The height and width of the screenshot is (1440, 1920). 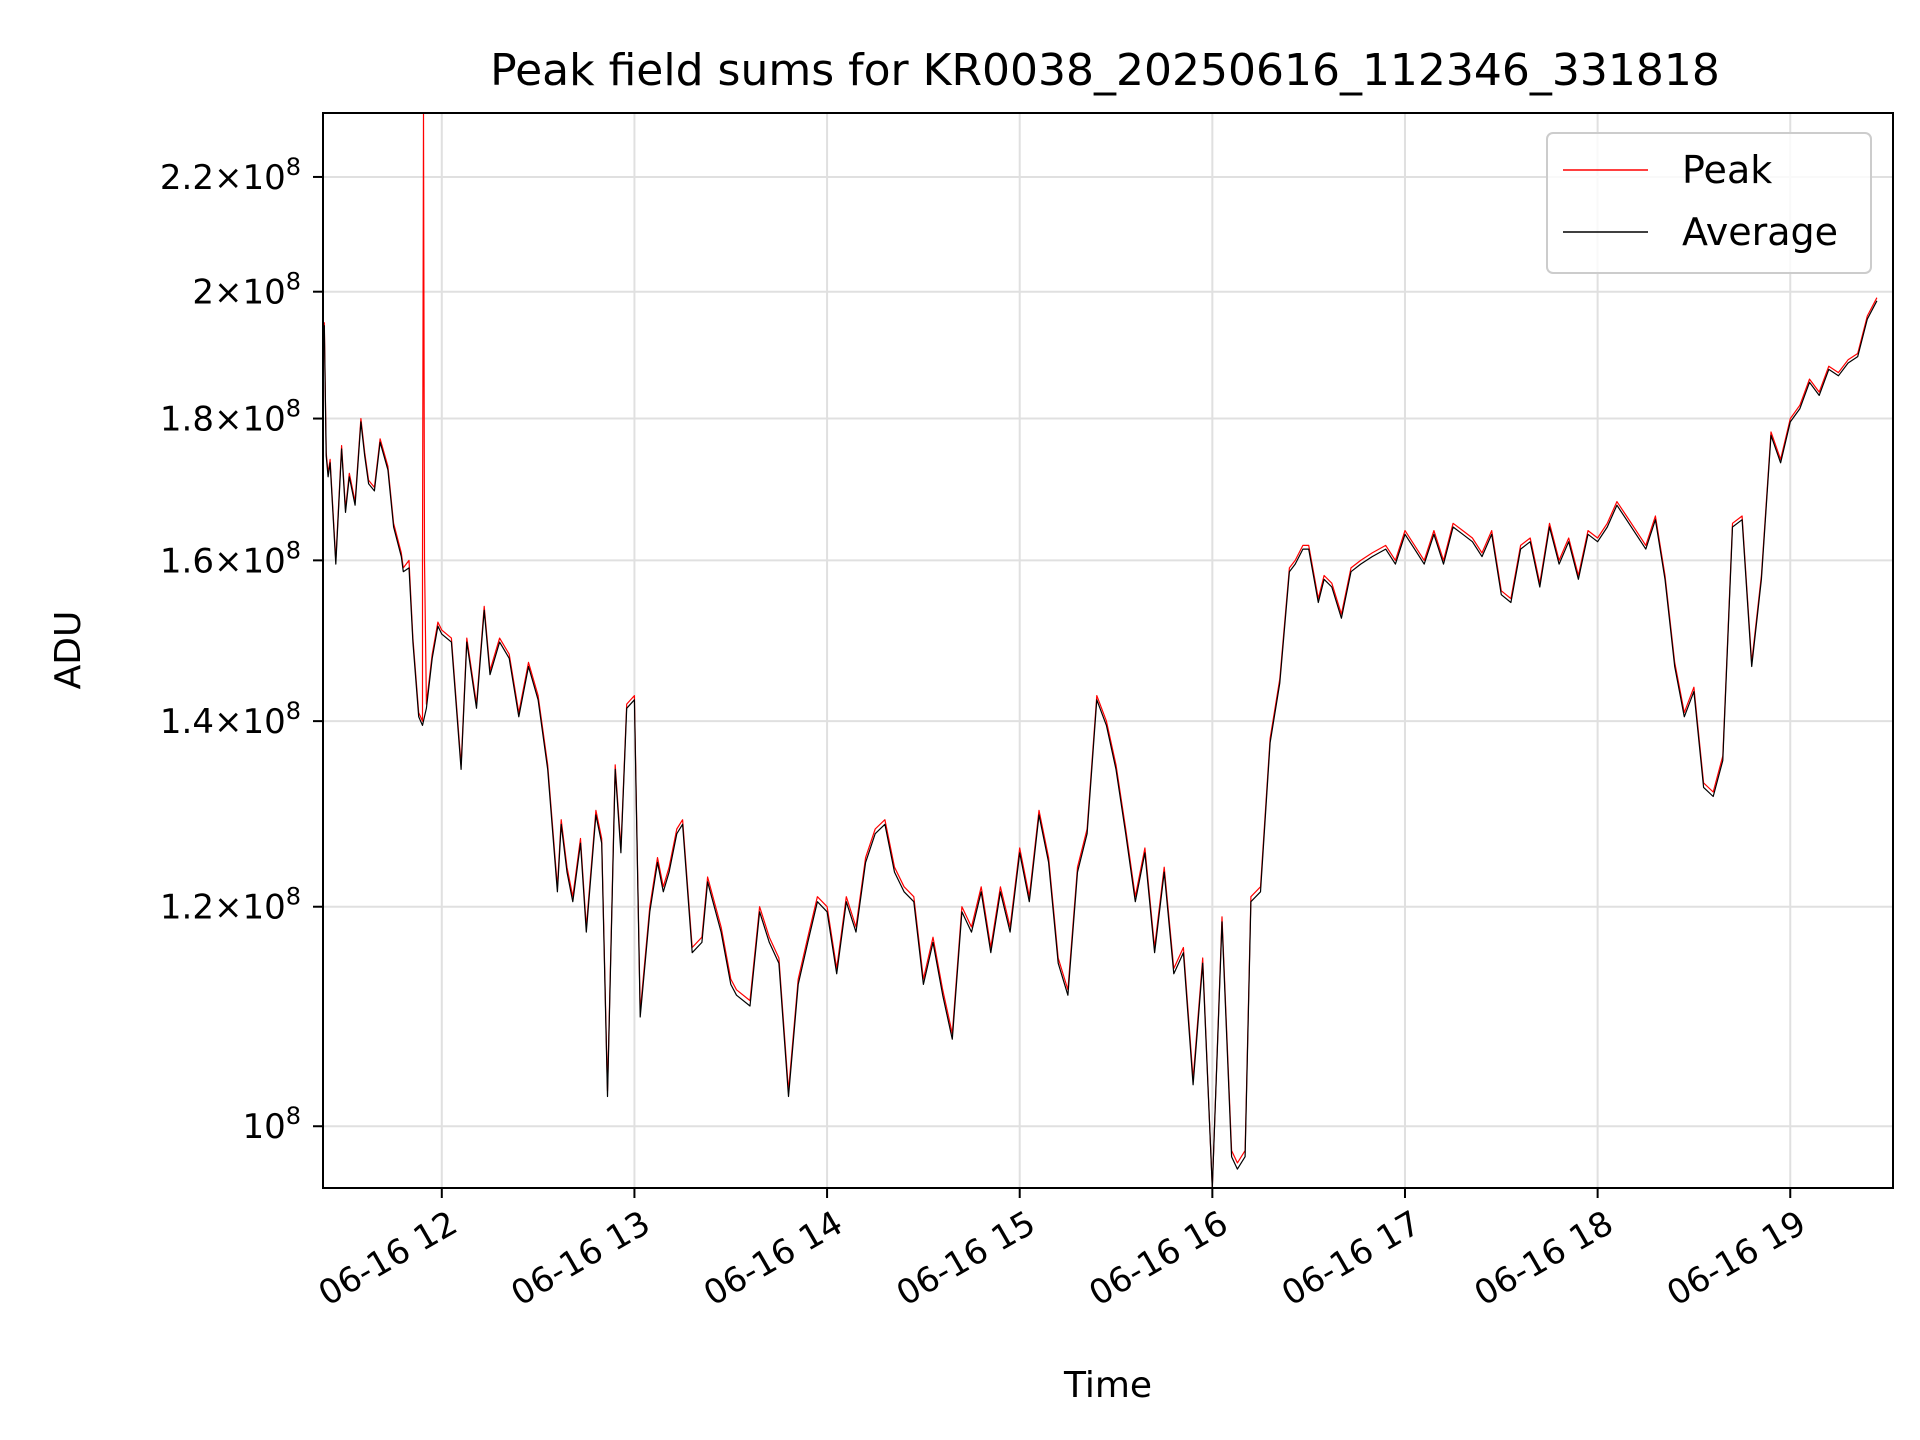 I want to click on y-tick-label: 2.2×108, so click(x=230, y=175).